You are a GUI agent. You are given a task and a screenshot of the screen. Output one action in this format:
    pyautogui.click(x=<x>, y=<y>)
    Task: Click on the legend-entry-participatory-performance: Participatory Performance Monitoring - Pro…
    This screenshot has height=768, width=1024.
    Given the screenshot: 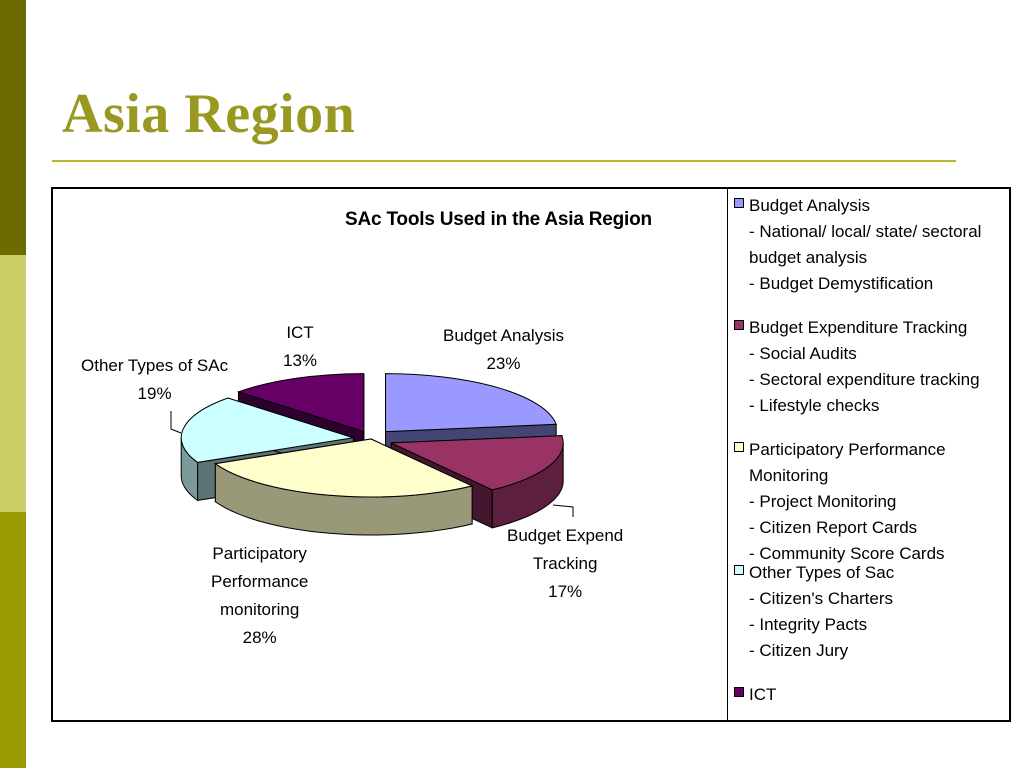 What is the action you would take?
    pyautogui.click(x=840, y=502)
    